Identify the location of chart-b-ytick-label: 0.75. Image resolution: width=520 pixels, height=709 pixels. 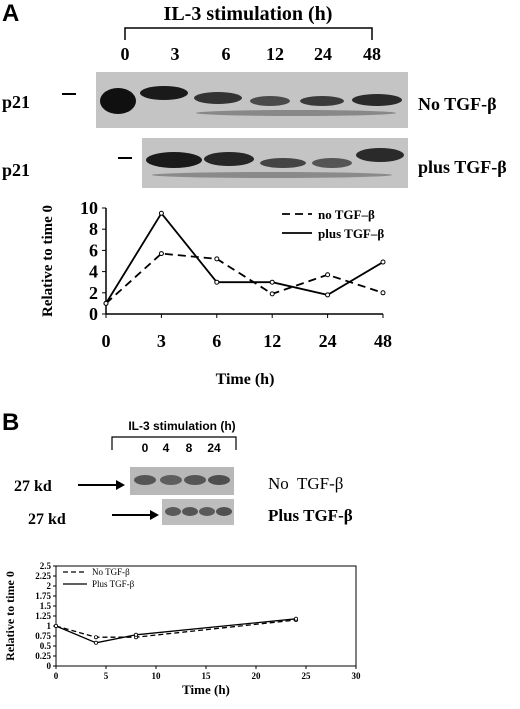
(43, 636).